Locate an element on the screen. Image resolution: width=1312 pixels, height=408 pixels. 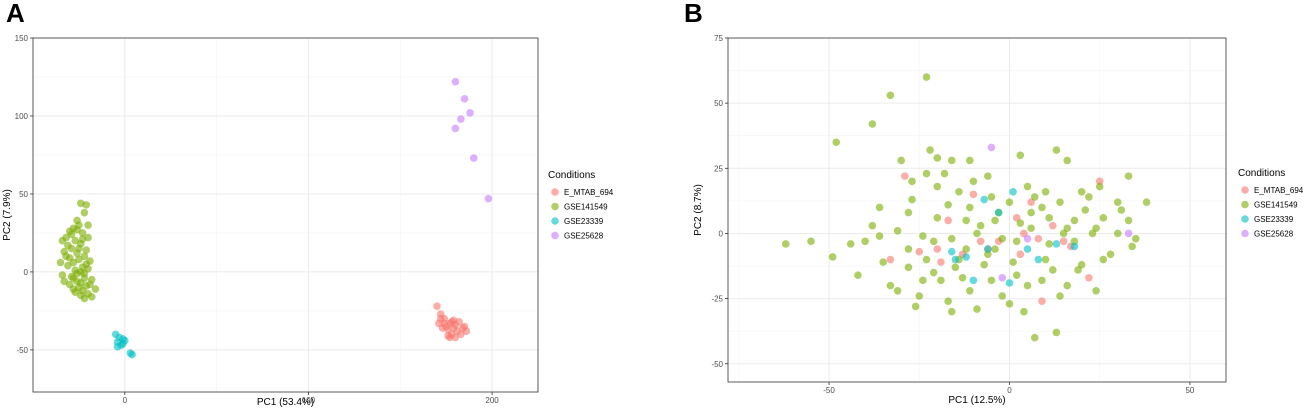
legend-key is located at coordinates (555, 235).